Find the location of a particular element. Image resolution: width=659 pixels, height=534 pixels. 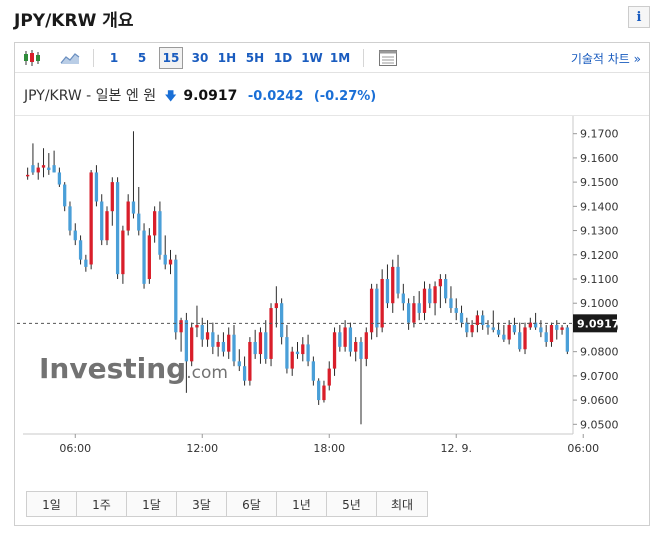

y-tick-label: 9.1500 is located at coordinates (599, 182).